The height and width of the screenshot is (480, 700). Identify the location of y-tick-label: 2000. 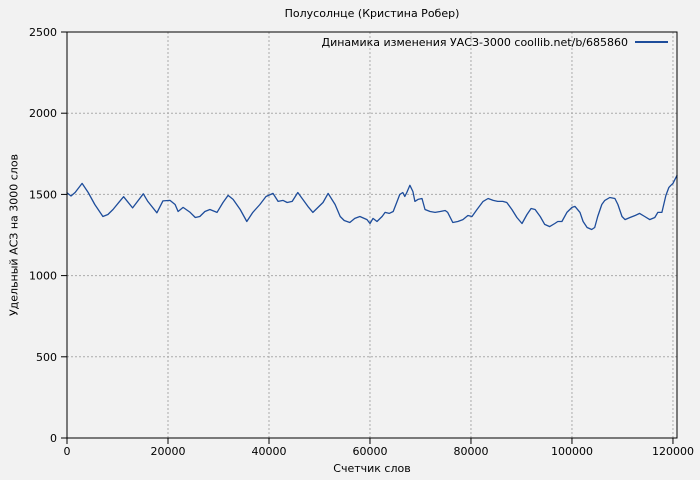
(43, 113).